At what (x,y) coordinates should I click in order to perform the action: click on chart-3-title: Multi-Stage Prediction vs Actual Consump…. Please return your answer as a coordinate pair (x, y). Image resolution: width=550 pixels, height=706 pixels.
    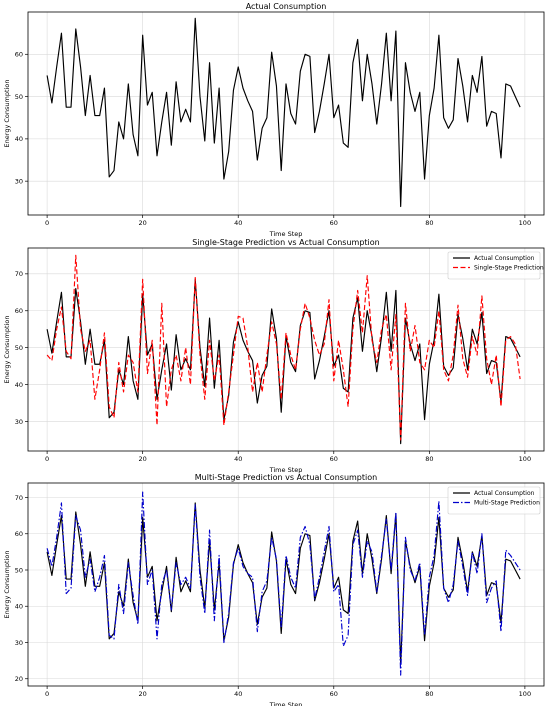
    Looking at the image, I should click on (286, 477).